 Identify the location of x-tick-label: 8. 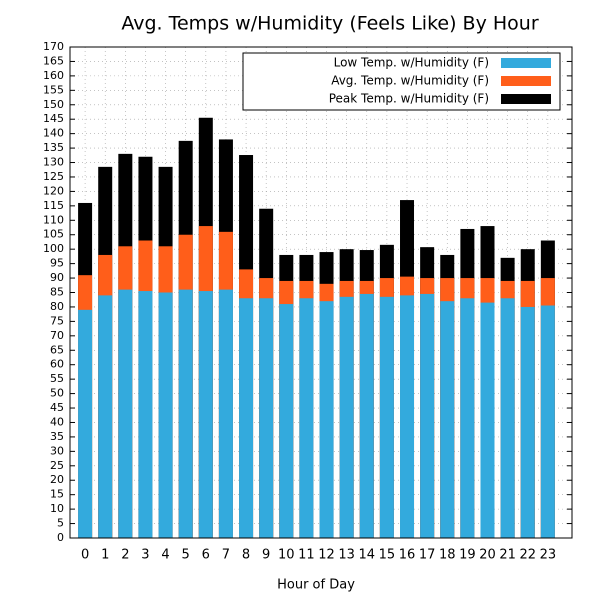
(246, 555).